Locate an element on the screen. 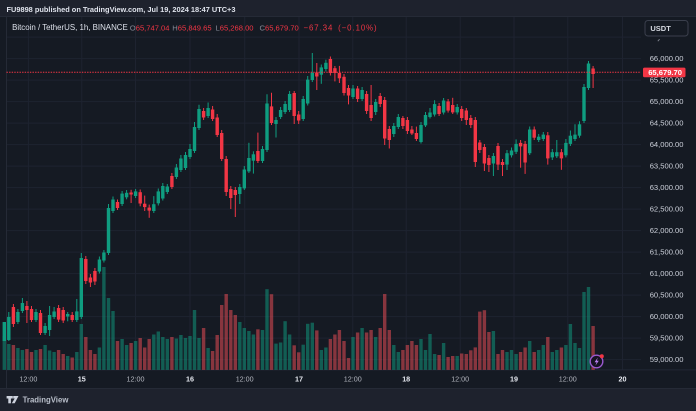 This screenshot has height=411, width=696. svg-text: L65,268.00 is located at coordinates (235, 27).